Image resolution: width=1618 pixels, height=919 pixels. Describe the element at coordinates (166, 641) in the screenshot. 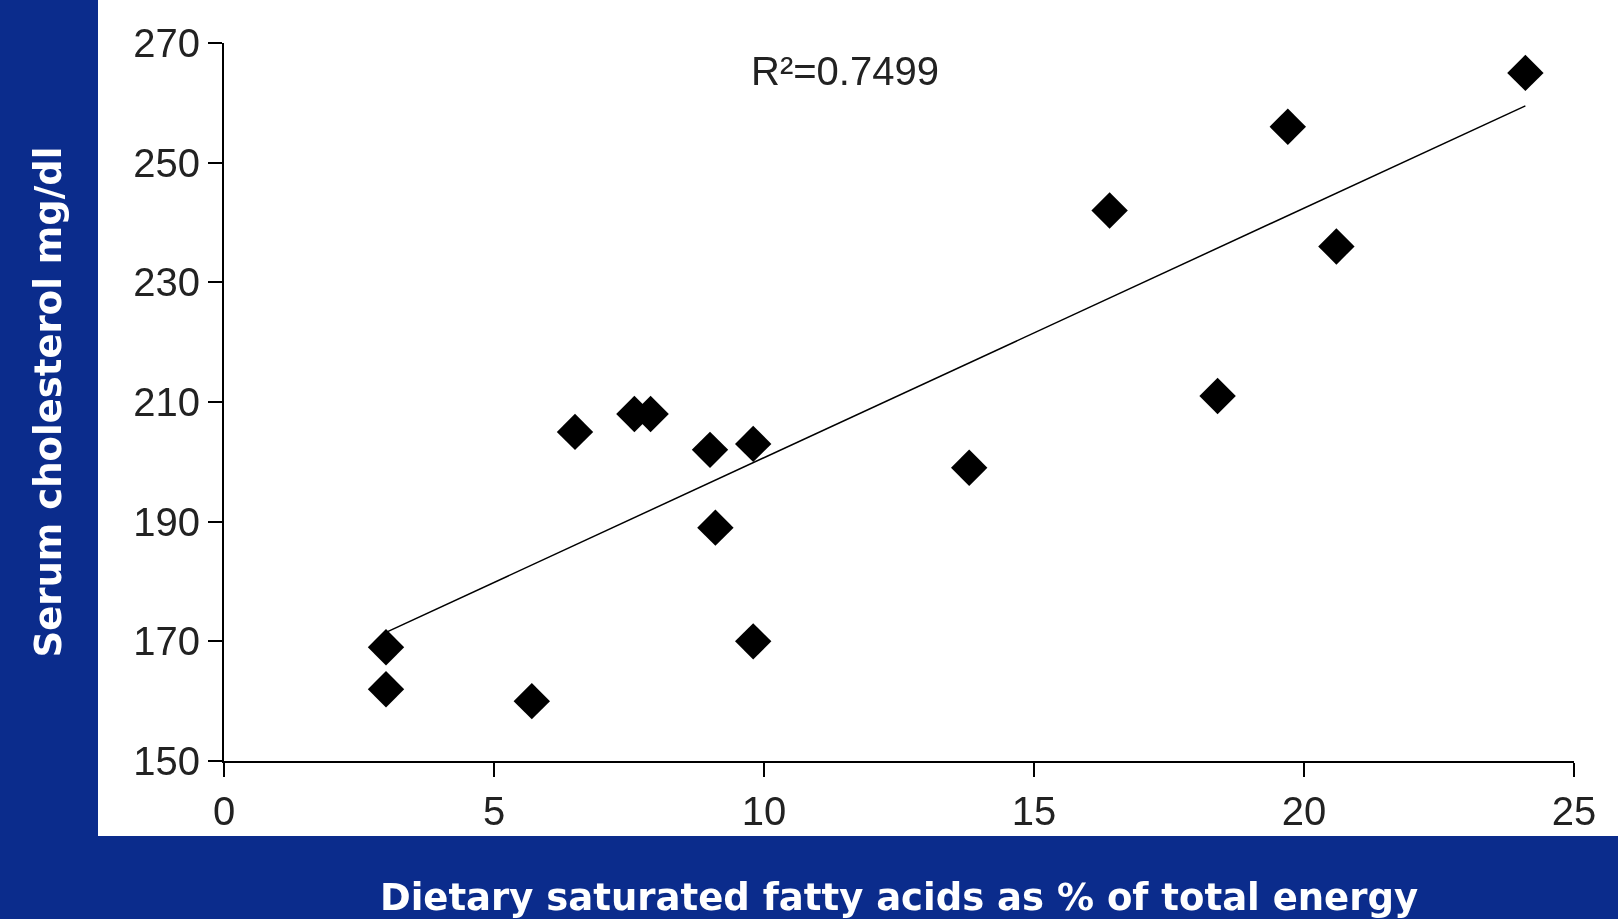

I see `y-tick-label: 170` at that location.